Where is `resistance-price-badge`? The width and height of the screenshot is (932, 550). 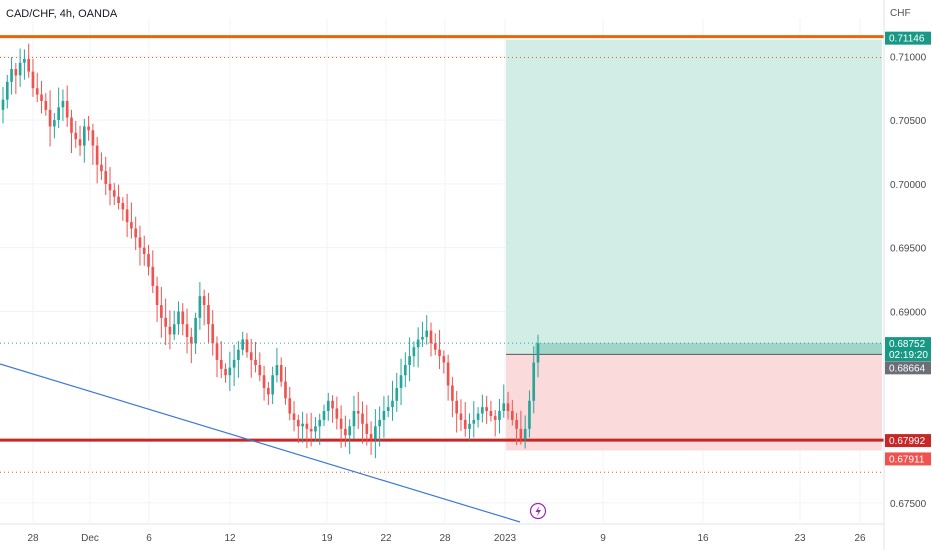
resistance-price-badge is located at coordinates (908, 38).